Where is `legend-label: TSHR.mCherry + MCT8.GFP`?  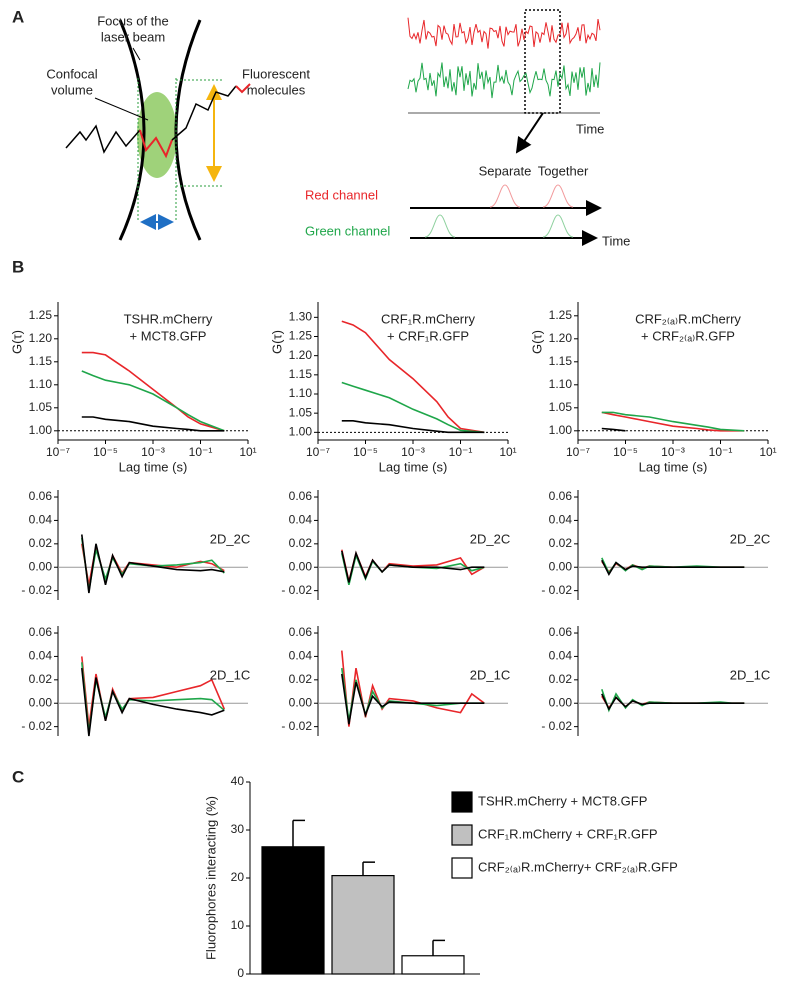
legend-label: TSHR.mCherry + MCT8.GFP is located at coordinates (562, 800).